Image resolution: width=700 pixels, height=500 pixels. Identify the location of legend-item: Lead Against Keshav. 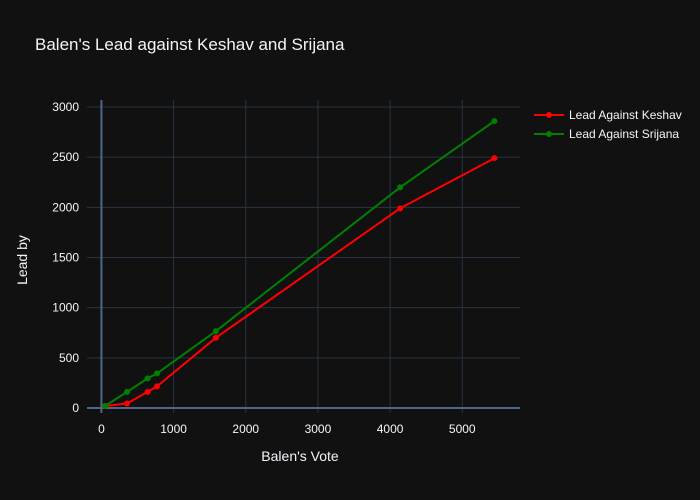
(608, 115).